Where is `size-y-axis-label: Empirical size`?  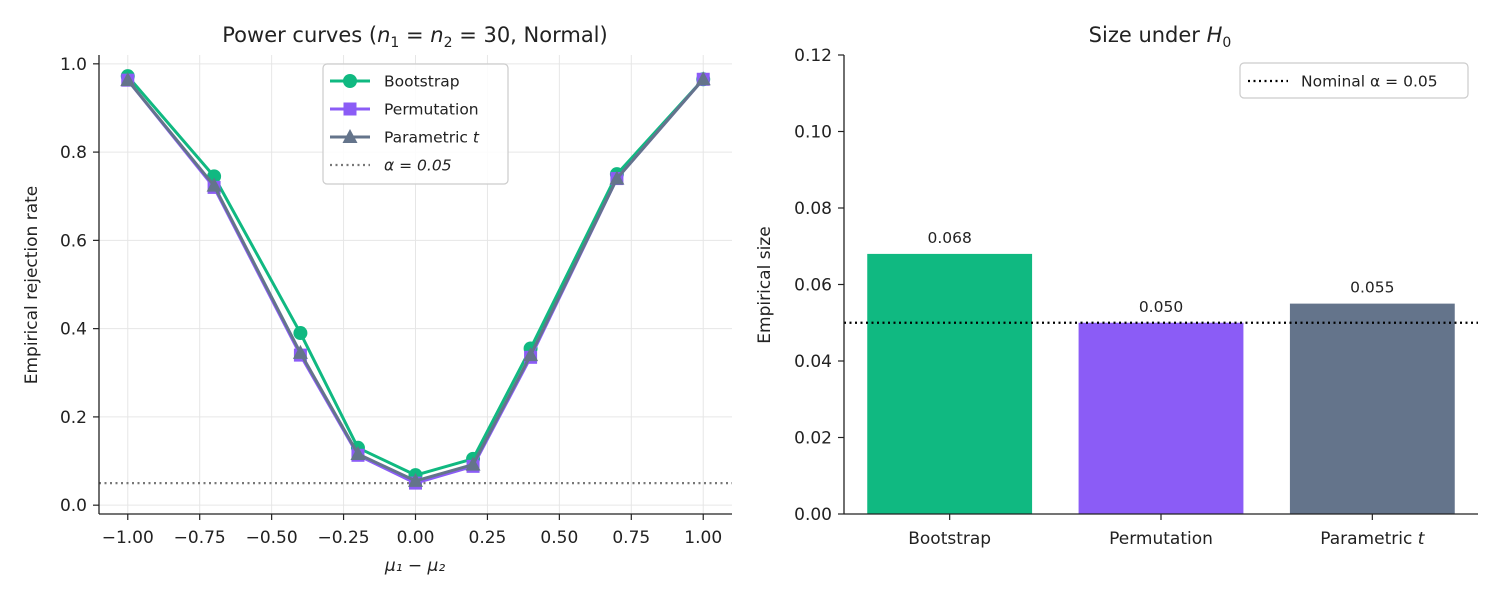
size-y-axis-label: Empirical size is located at coordinates (765, 284).